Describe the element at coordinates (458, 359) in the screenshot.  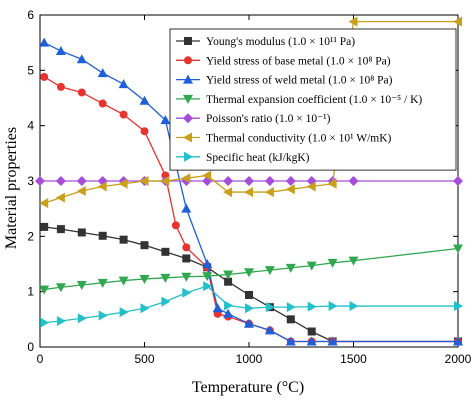
I see `x-tick-label: 2000` at that location.